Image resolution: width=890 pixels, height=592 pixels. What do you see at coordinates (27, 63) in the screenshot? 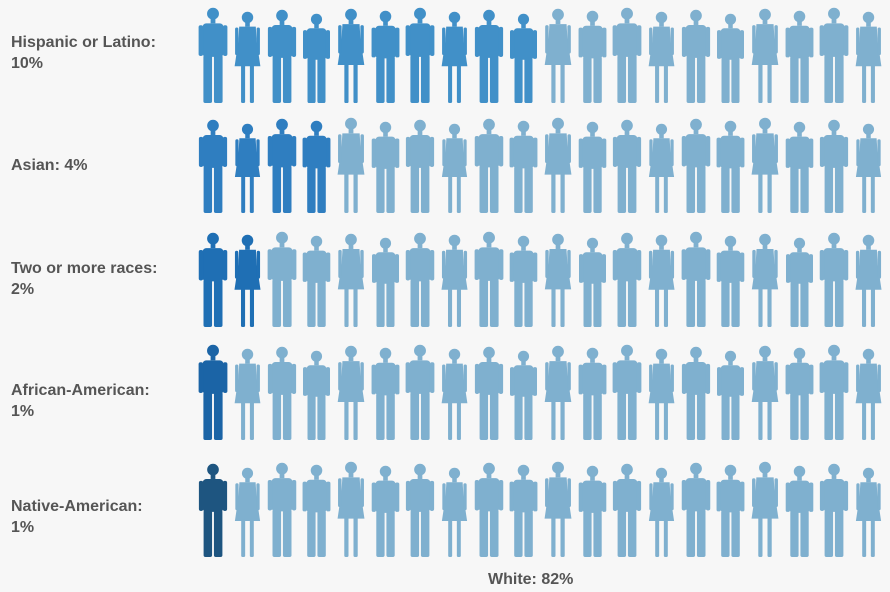
I see `row-label-hispanic-line2: 10%` at bounding box center [27, 63].